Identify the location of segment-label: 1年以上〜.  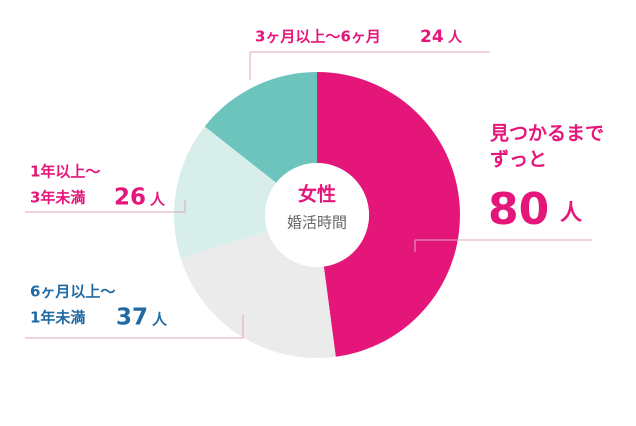
(65, 172).